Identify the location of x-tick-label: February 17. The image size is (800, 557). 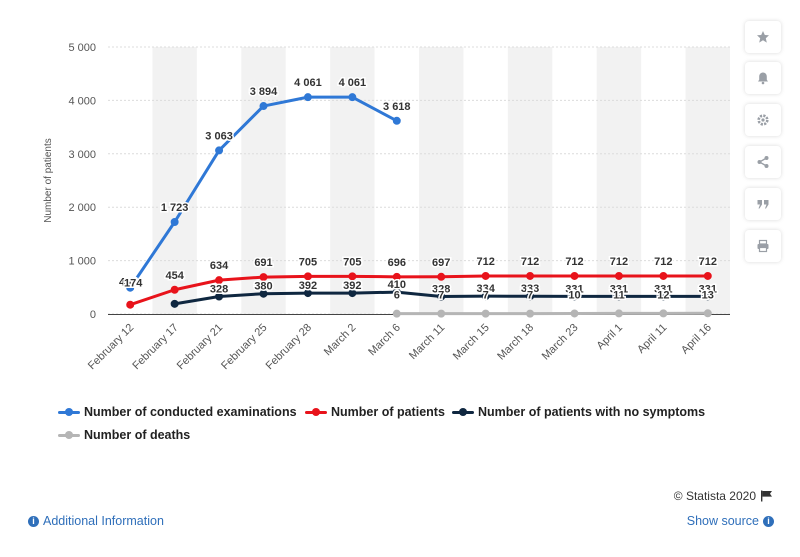
(155, 347).